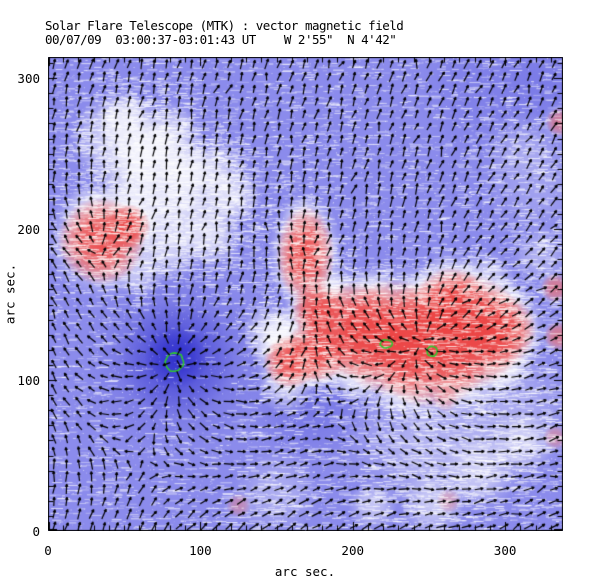 The height and width of the screenshot is (585, 612). Describe the element at coordinates (28, 230) in the screenshot. I see `y-tick-label: 200` at that location.